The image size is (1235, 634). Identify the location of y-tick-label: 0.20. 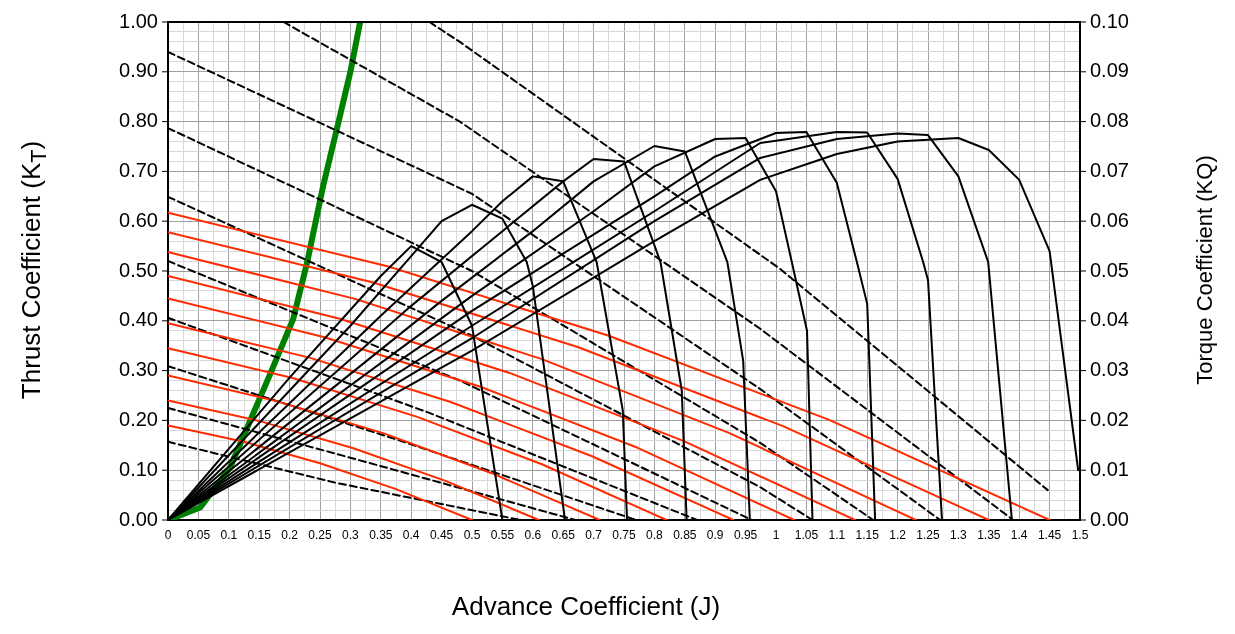
(138, 418).